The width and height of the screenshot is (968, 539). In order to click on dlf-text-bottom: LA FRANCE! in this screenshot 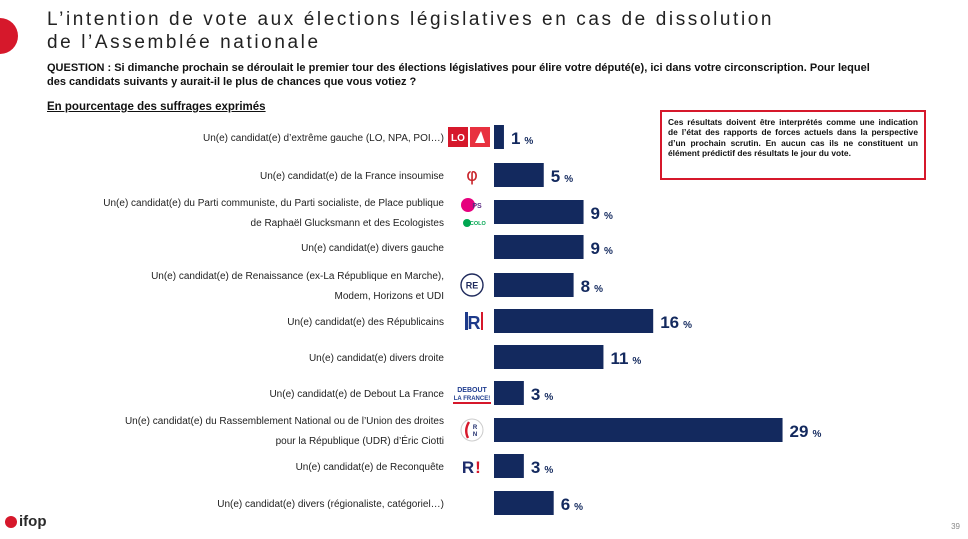, I will do `click(472, 399)`.